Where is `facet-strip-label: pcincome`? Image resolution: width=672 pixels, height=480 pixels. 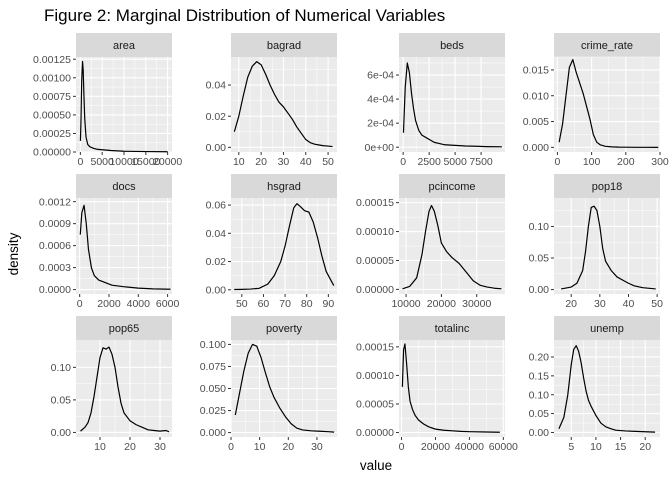
facet-strip-label: pcincome is located at coordinates (451, 187).